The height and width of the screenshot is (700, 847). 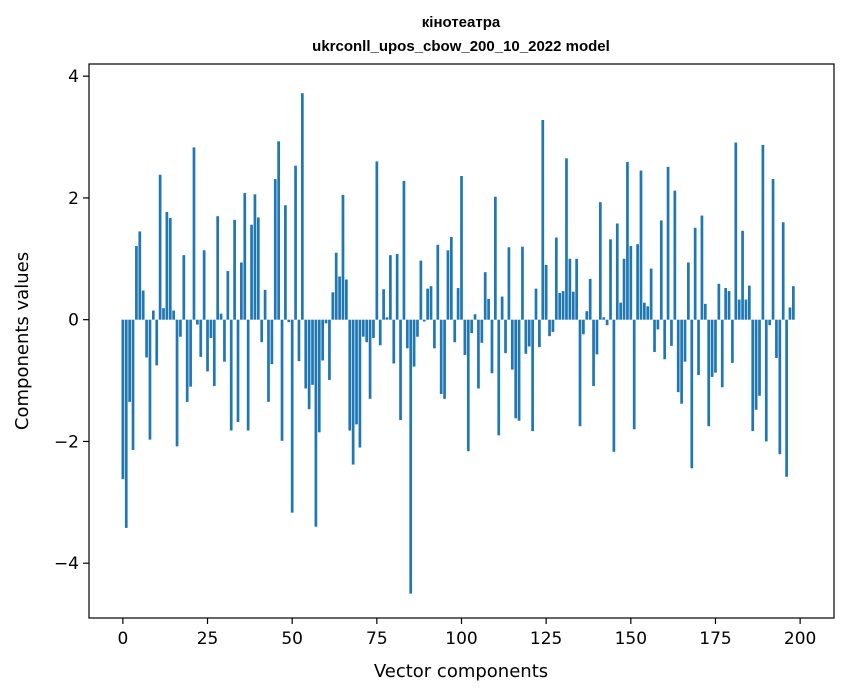 I want to click on chart-title-line-2: ukrconll_upos_cbow_200_10_2022 model, so click(x=461, y=46).